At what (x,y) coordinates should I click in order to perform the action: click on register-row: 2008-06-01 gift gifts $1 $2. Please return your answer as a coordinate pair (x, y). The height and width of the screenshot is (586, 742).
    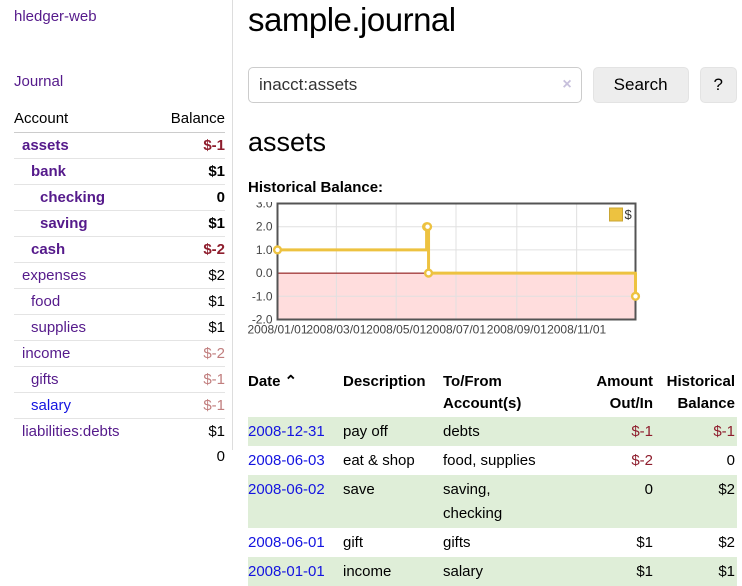
    Looking at the image, I should click on (492, 542).